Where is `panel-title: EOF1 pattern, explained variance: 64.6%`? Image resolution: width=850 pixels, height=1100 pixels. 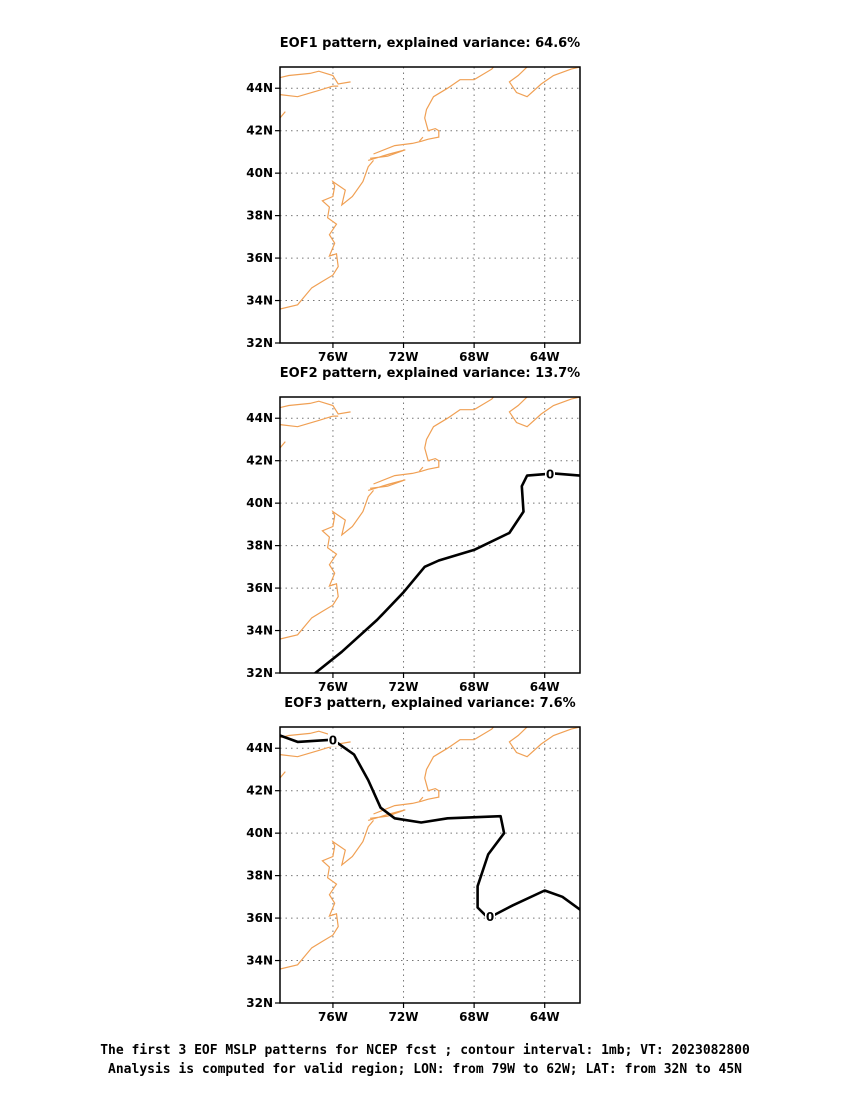
panel-title: EOF1 pattern, explained variance: 64.6% is located at coordinates (430, 43).